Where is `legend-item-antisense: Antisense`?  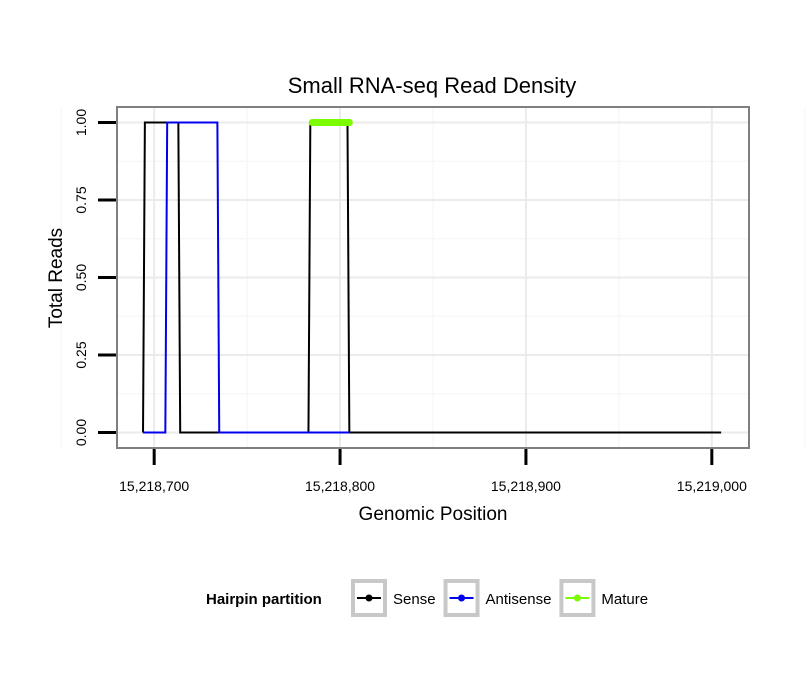
legend-item-antisense: Antisense is located at coordinates (497, 598).